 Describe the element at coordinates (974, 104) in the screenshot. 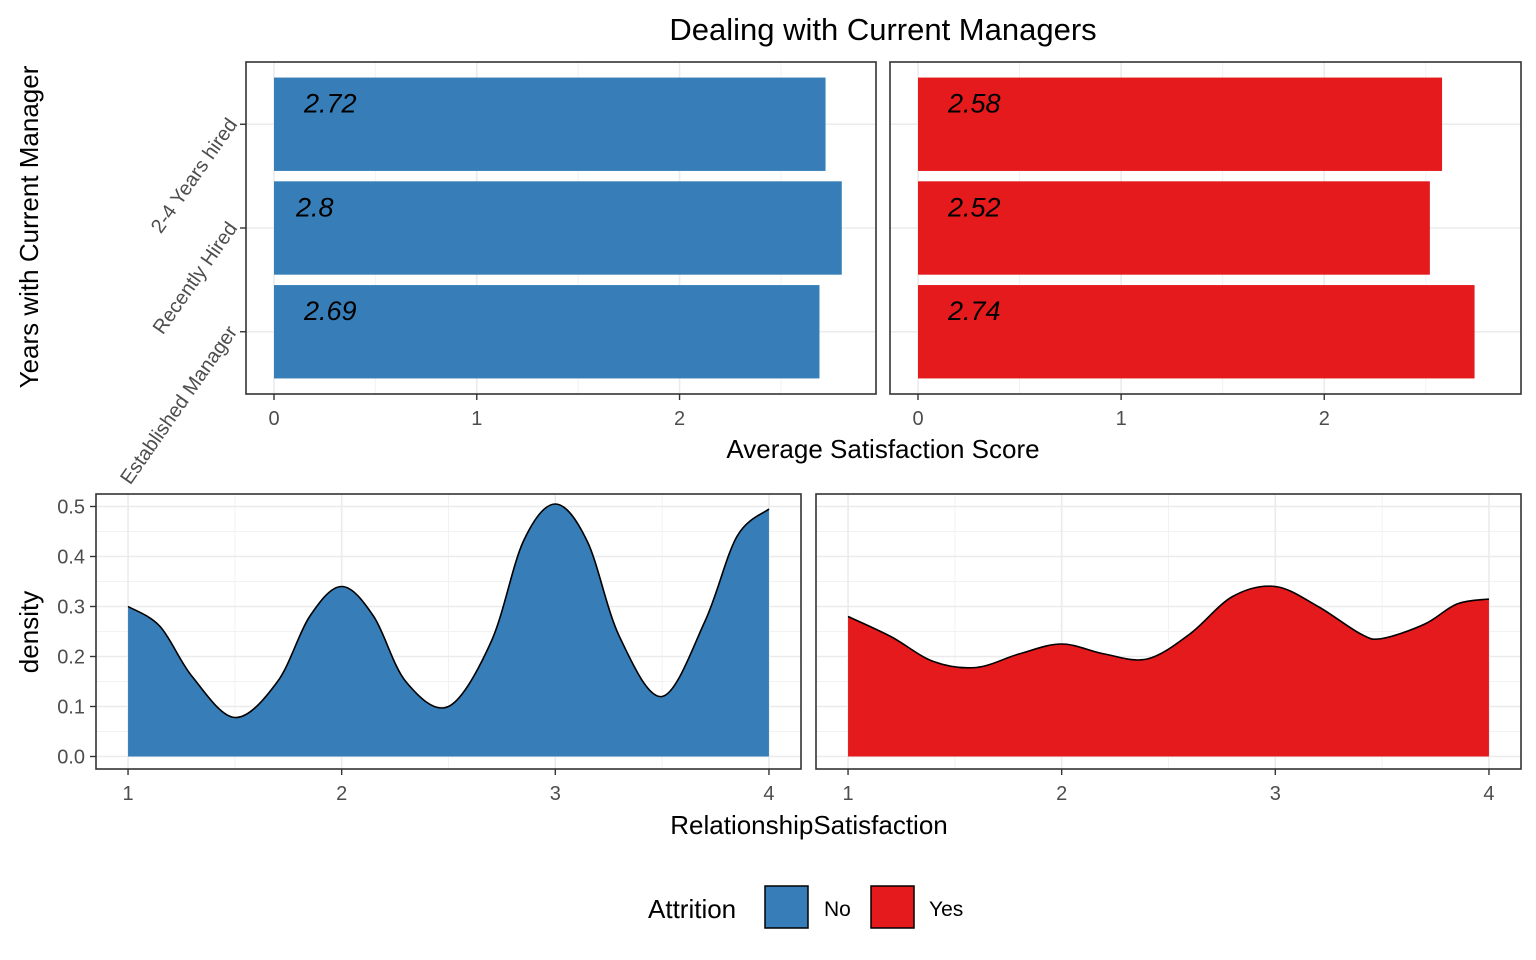

I see `bar-value-label: 2.58` at that location.